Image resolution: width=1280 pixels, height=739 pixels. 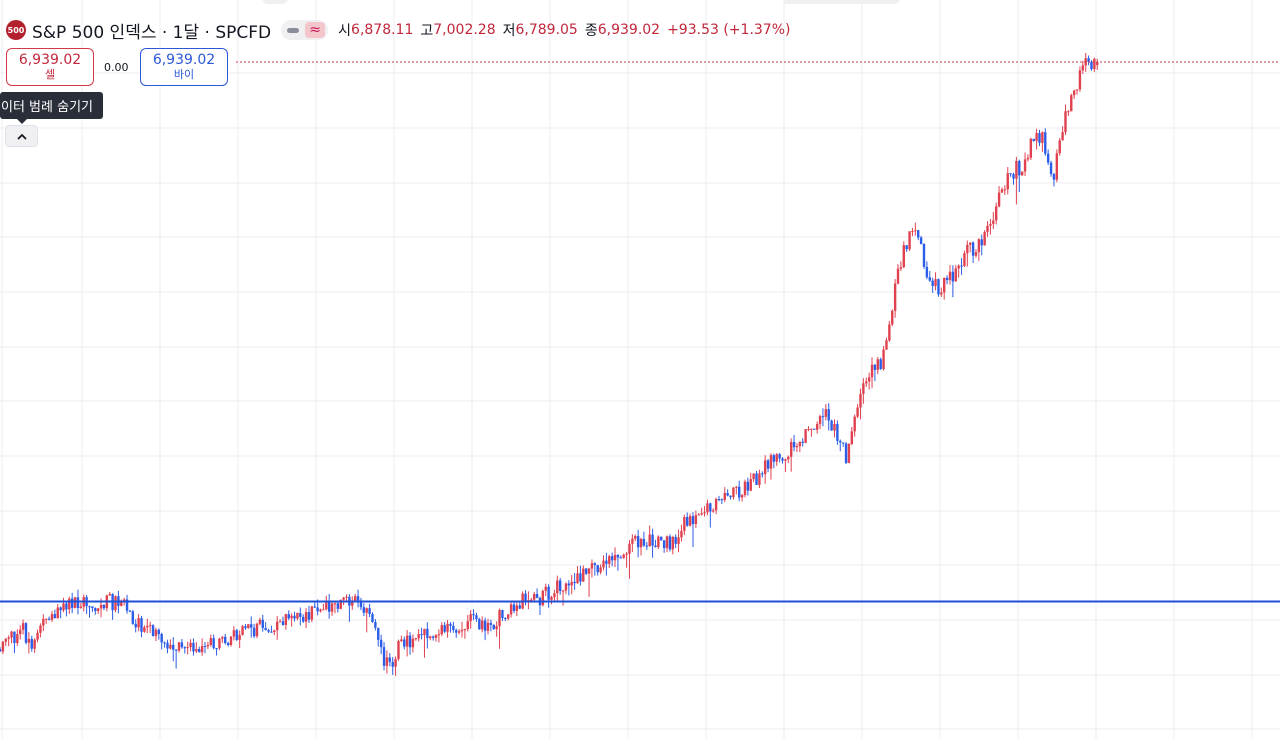 I want to click on close-value: 6,939.02, so click(x=629, y=30).